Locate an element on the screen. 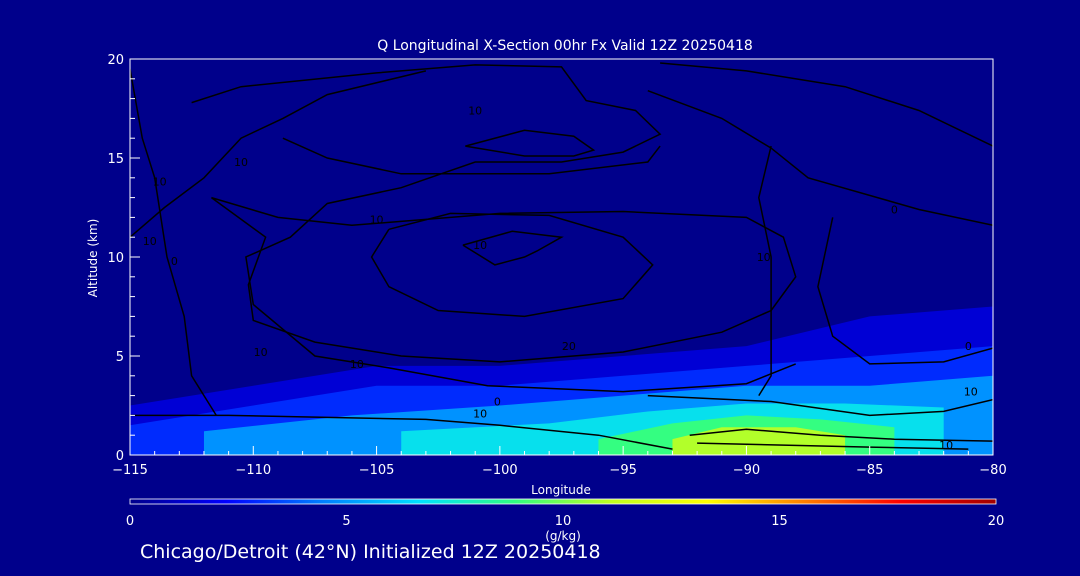  contour-label-8: 0 is located at coordinates (497, 402).